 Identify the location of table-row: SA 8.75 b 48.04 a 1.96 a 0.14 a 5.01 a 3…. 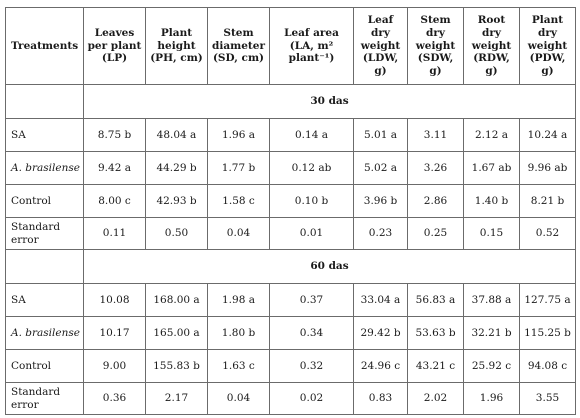
(290, 135).